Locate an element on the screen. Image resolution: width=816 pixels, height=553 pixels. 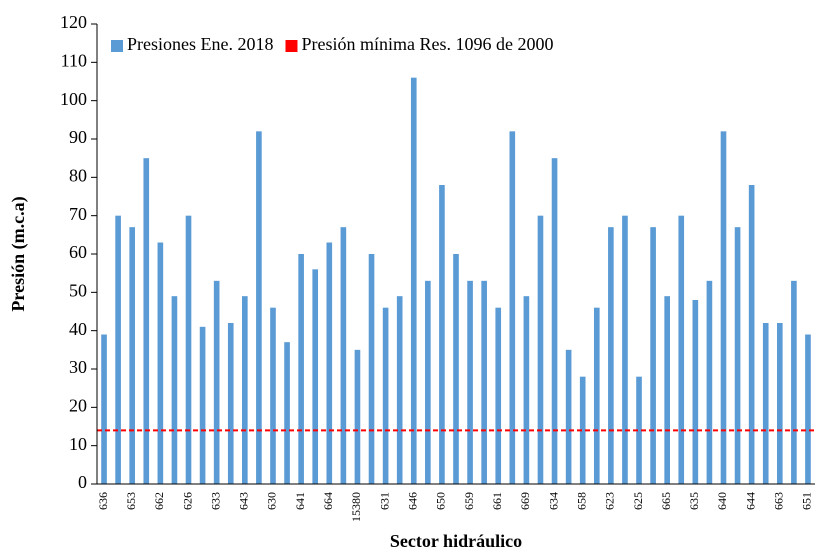
y-tick-label: 110 is located at coordinates (74, 60).